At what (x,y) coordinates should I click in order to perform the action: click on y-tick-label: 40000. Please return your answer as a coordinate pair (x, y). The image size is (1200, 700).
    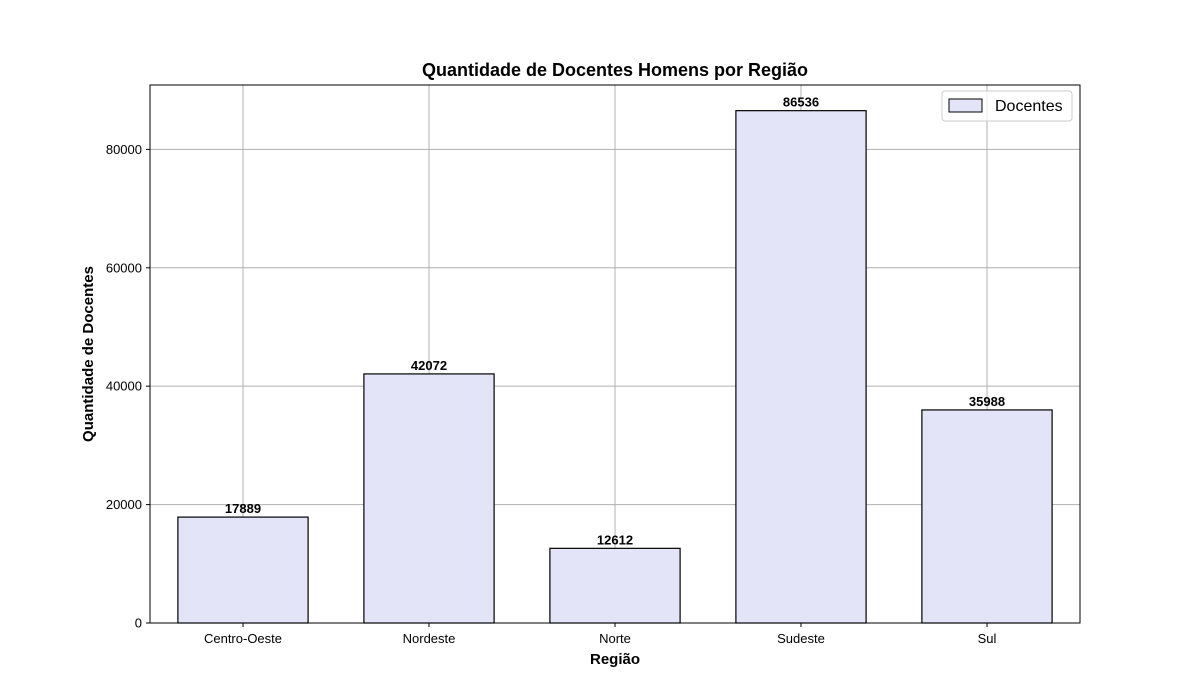
    Looking at the image, I should click on (124, 386).